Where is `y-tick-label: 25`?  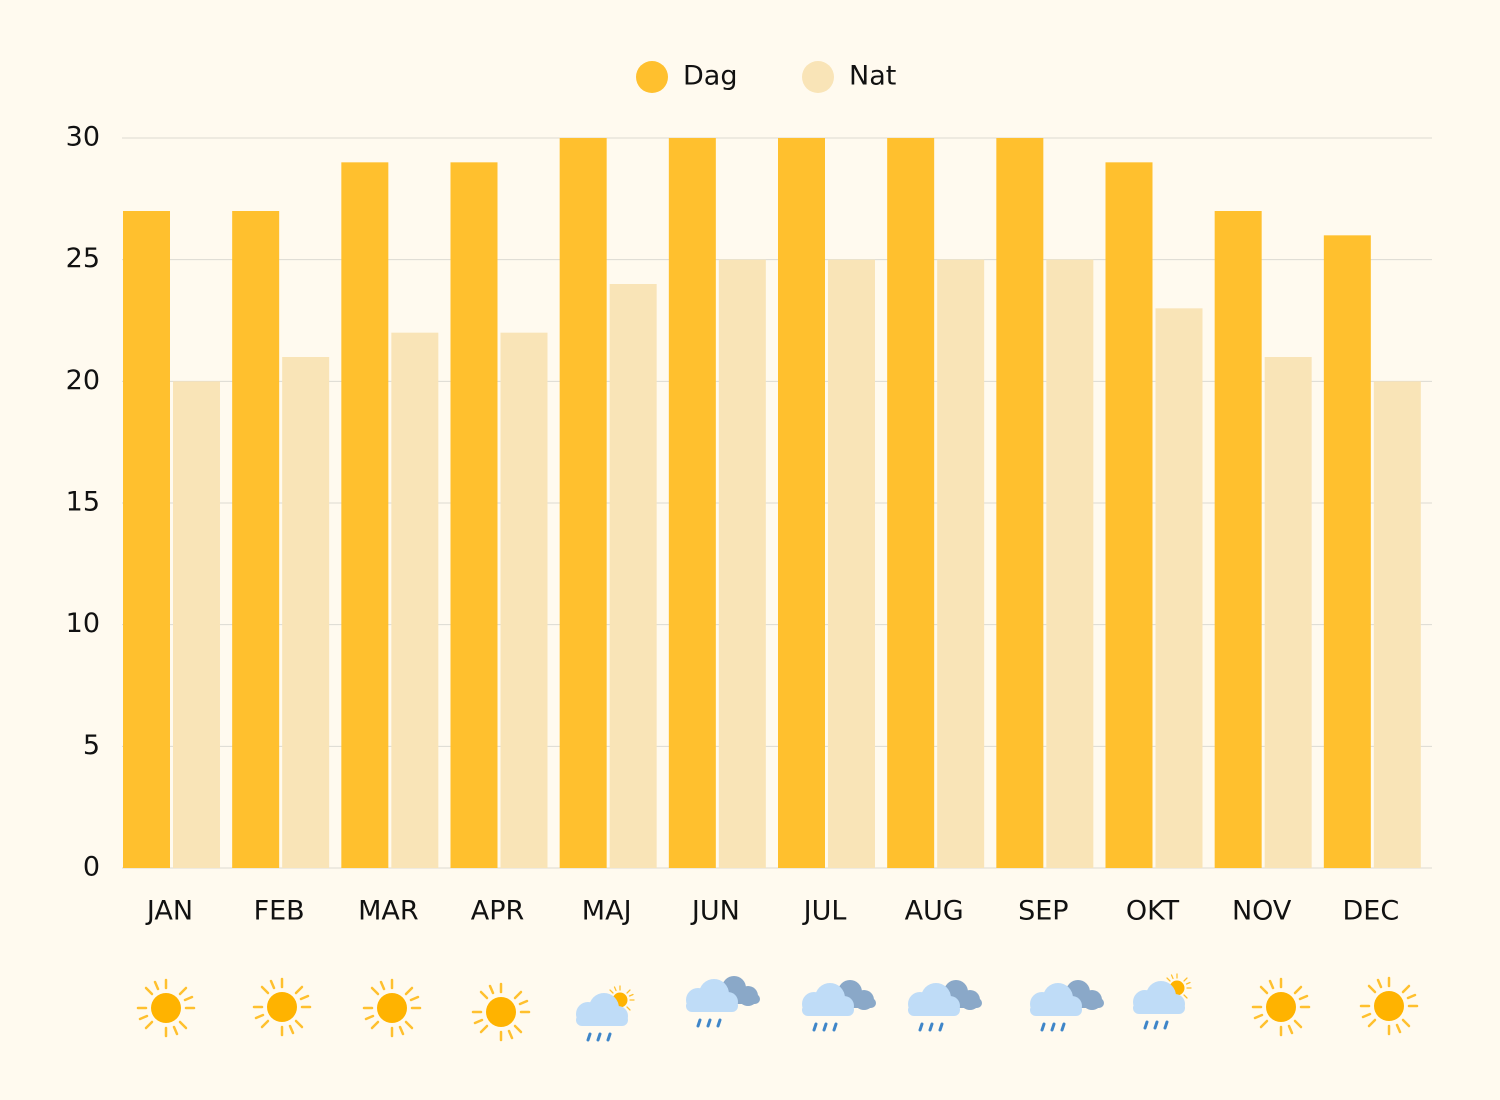
y-tick-label: 25 is located at coordinates (83, 258).